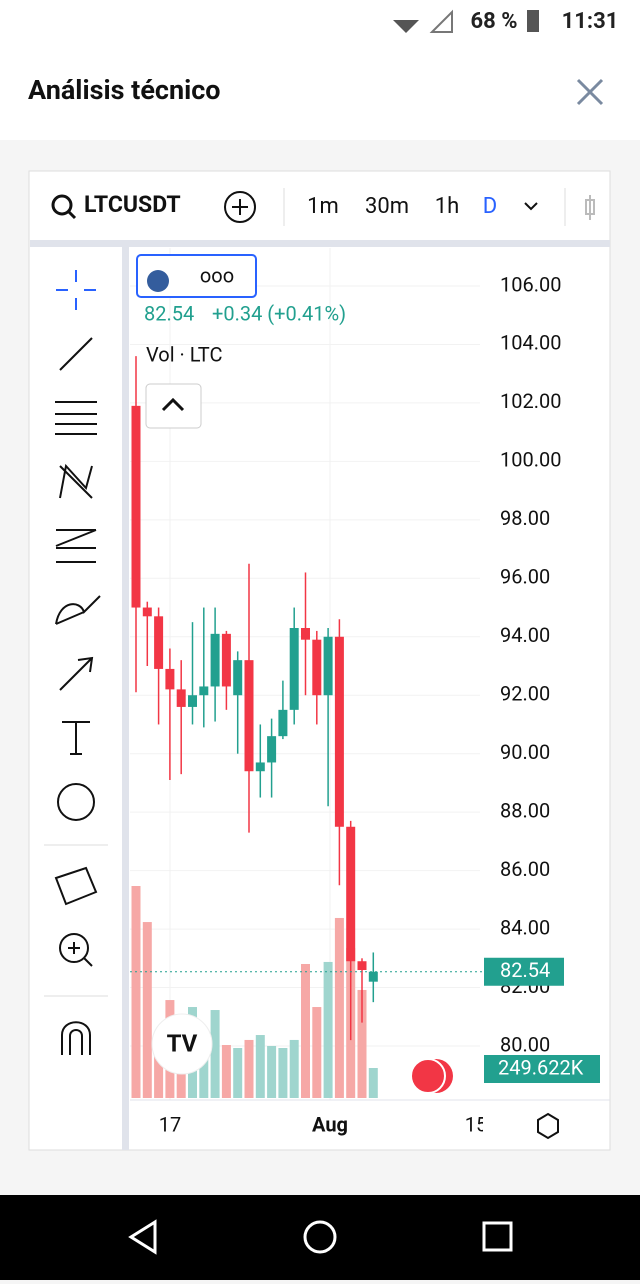  I want to click on last-price-tag, so click(524, 971).